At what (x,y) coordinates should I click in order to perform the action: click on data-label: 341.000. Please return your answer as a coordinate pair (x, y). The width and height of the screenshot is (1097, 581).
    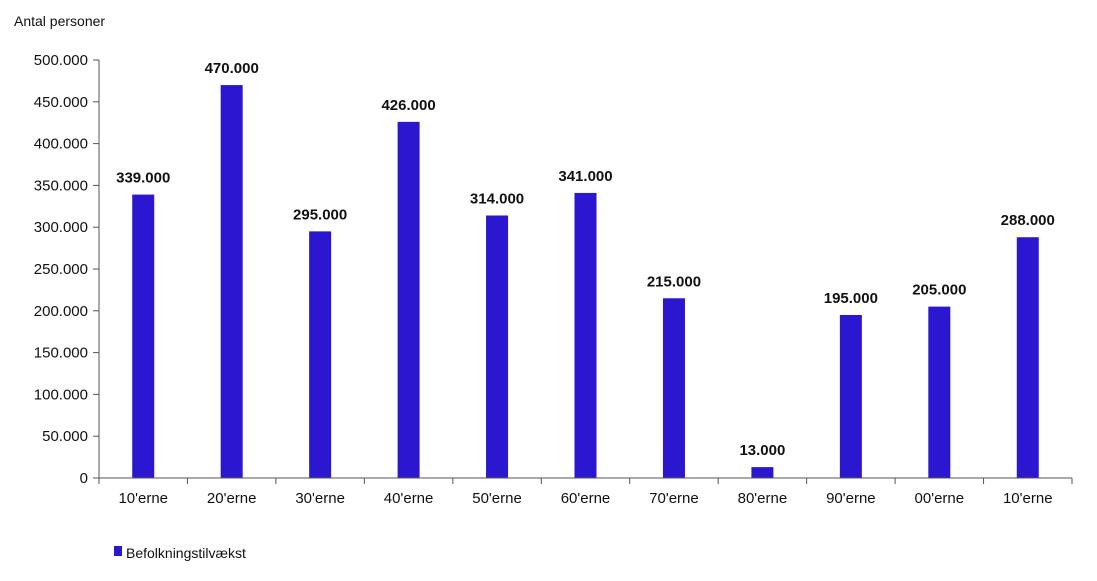
    Looking at the image, I should click on (585, 176).